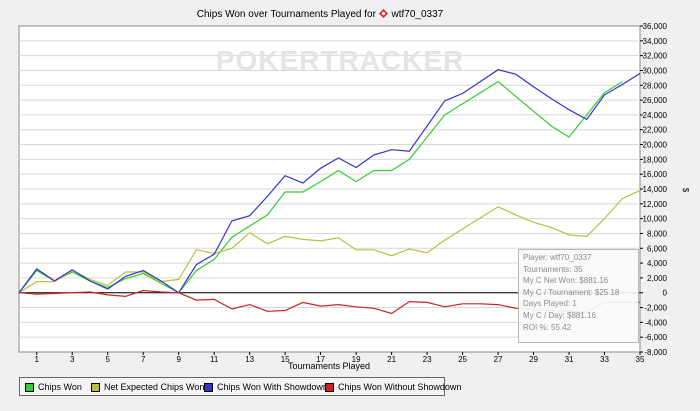  What do you see at coordinates (285, 359) in the screenshot?
I see `x-tick-label: 15` at bounding box center [285, 359].